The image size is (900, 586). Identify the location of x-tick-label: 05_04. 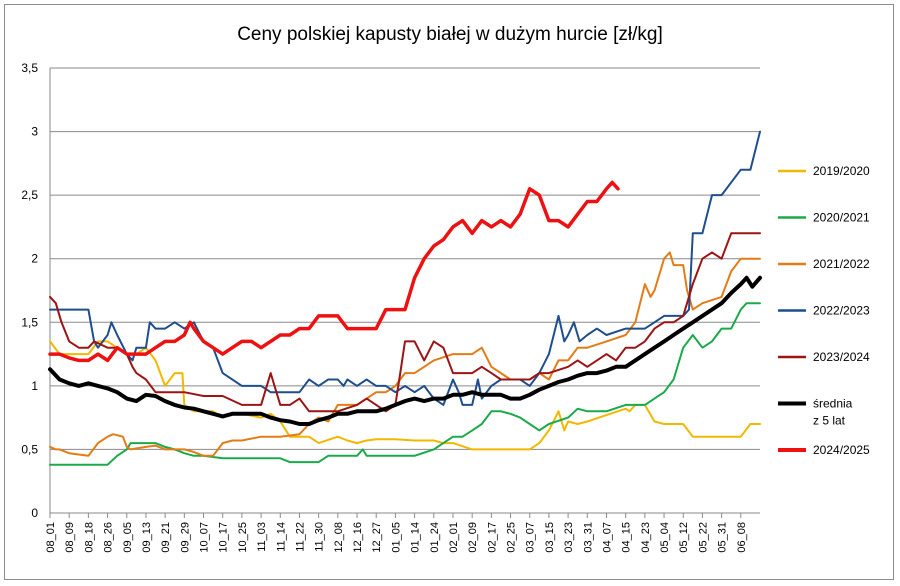
(665, 537).